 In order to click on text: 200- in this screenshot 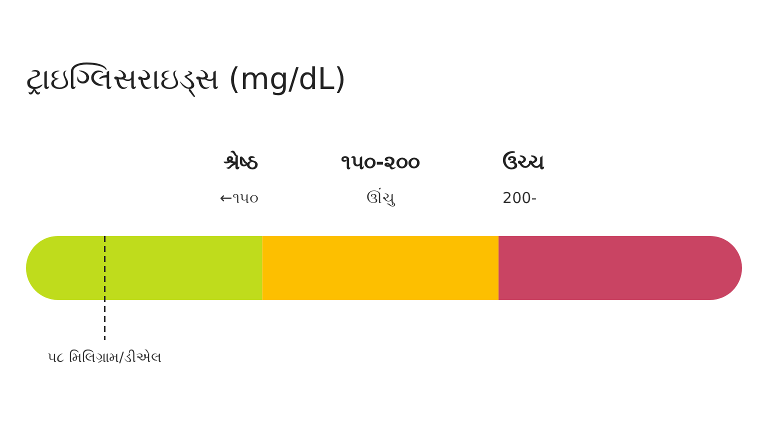, I will do `click(519, 198)`.